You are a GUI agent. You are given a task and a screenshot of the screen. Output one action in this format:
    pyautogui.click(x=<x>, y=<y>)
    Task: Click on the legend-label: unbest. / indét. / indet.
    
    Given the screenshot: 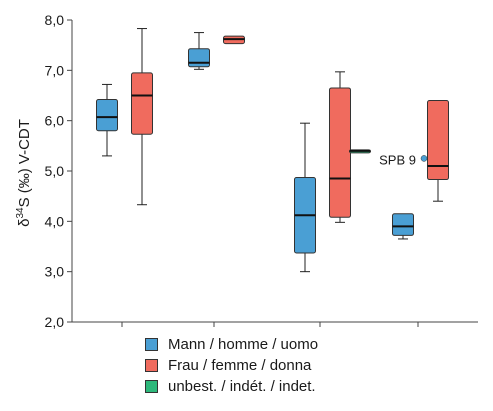 What is the action you would take?
    pyautogui.click(x=242, y=386)
    